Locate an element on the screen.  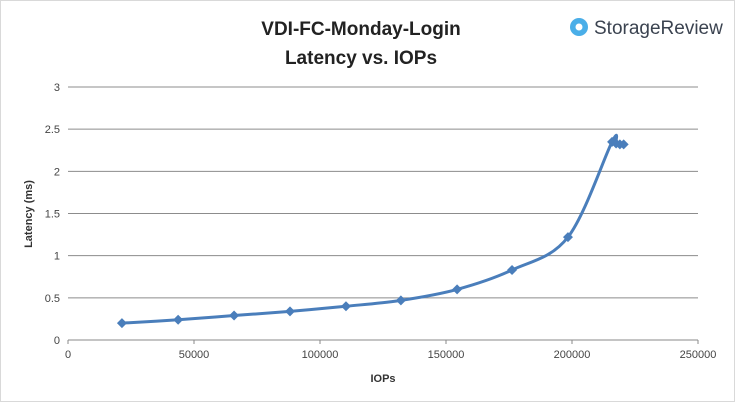
storagereview-logo: StorageReview is located at coordinates (646, 28).